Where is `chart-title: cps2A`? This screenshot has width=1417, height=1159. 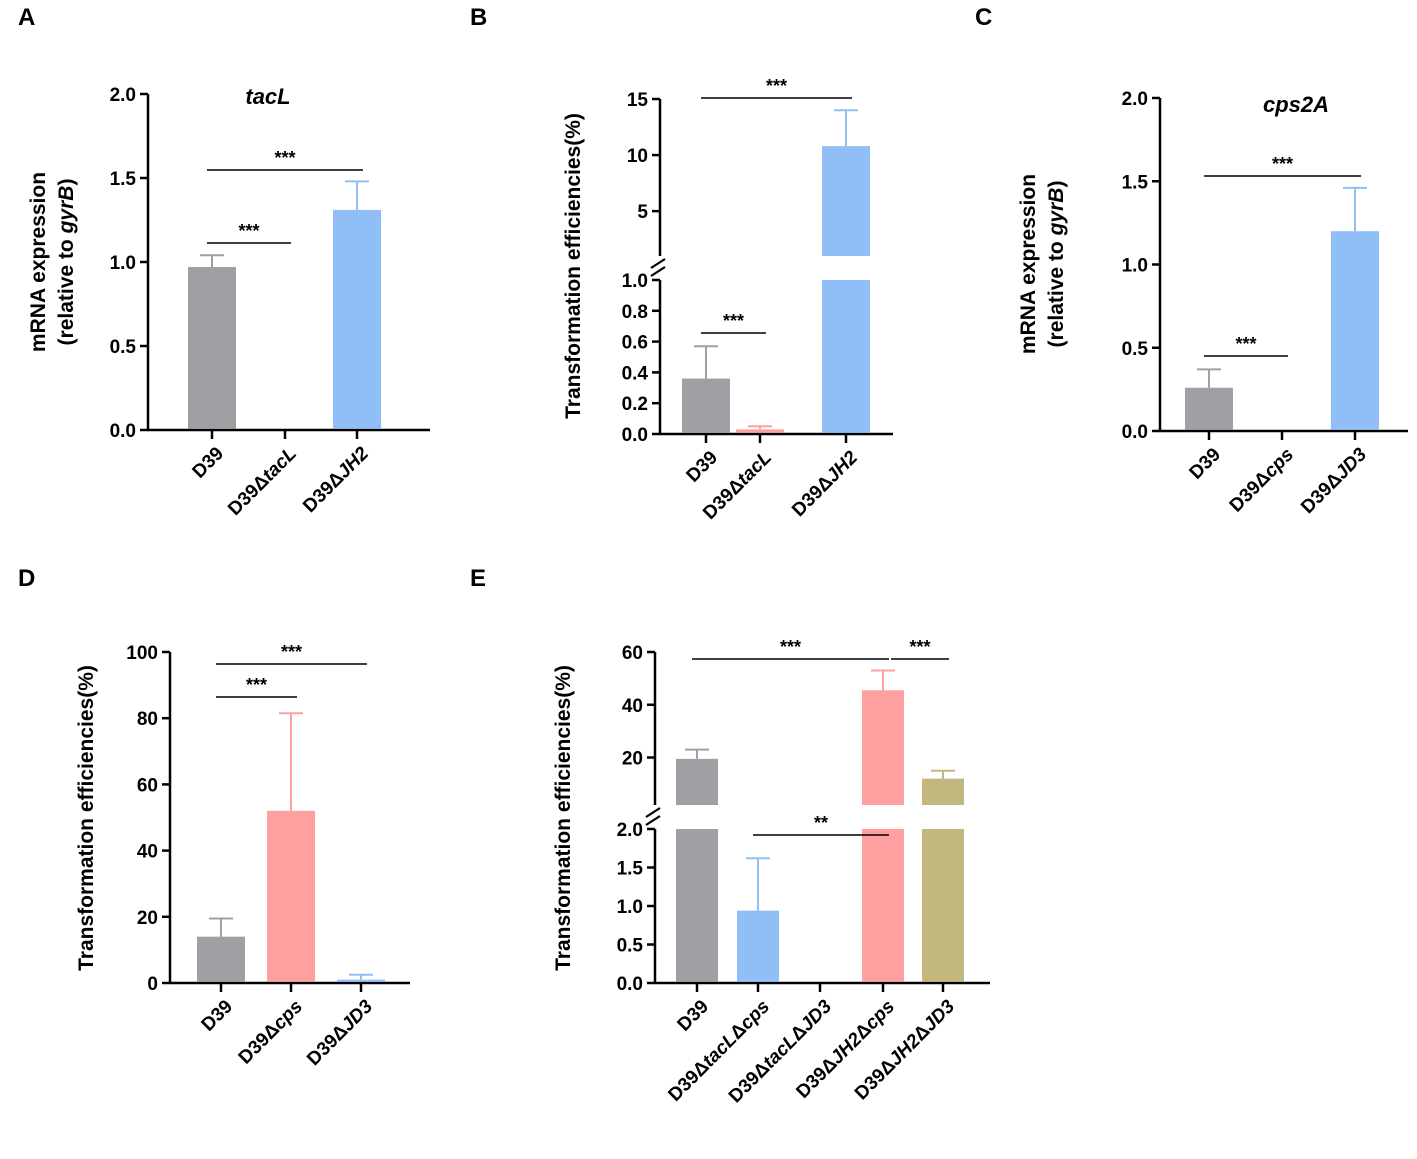 chart-title: cps2A is located at coordinates (1296, 104).